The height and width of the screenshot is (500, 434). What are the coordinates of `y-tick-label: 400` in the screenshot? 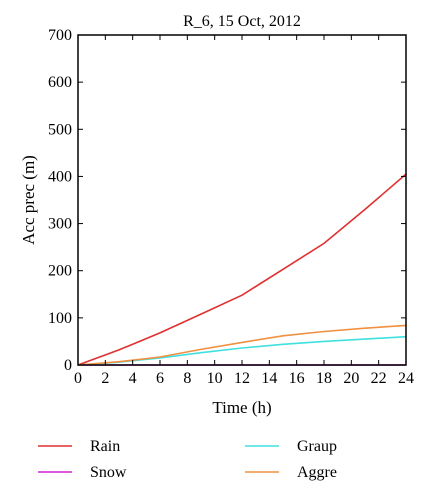 It's located at (60, 176).